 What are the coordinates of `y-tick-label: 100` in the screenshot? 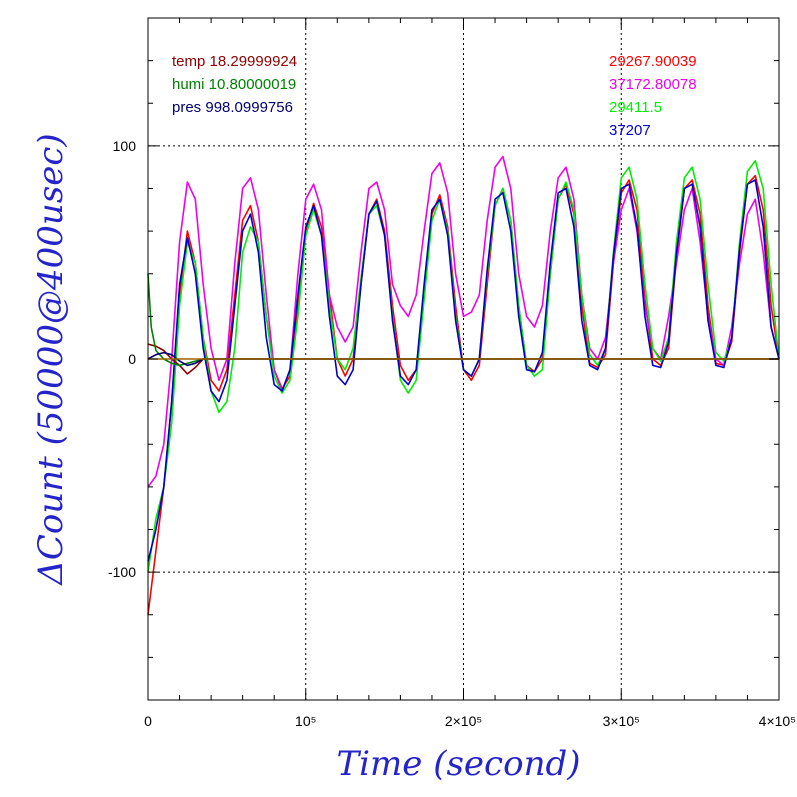 It's located at (125, 146).